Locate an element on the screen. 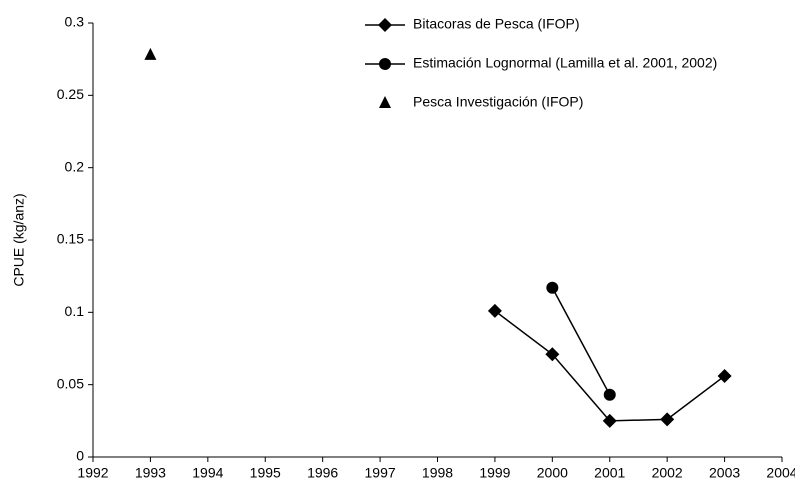 Image resolution: width=795 pixels, height=492 pixels. y-tick-label: 0.15 is located at coordinates (70, 239).